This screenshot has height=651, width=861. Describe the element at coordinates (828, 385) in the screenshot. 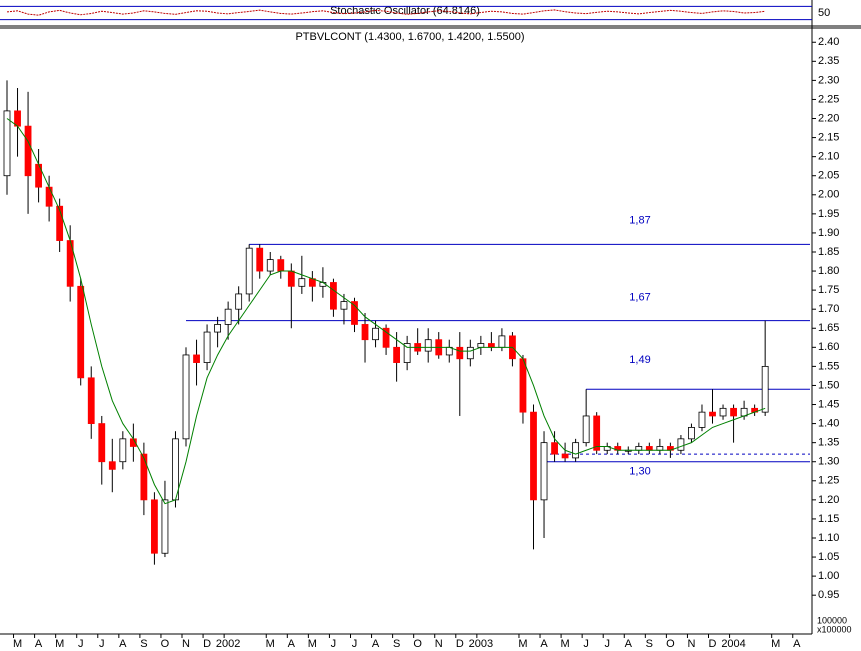

I see `y-tick-label: 1.50` at that location.